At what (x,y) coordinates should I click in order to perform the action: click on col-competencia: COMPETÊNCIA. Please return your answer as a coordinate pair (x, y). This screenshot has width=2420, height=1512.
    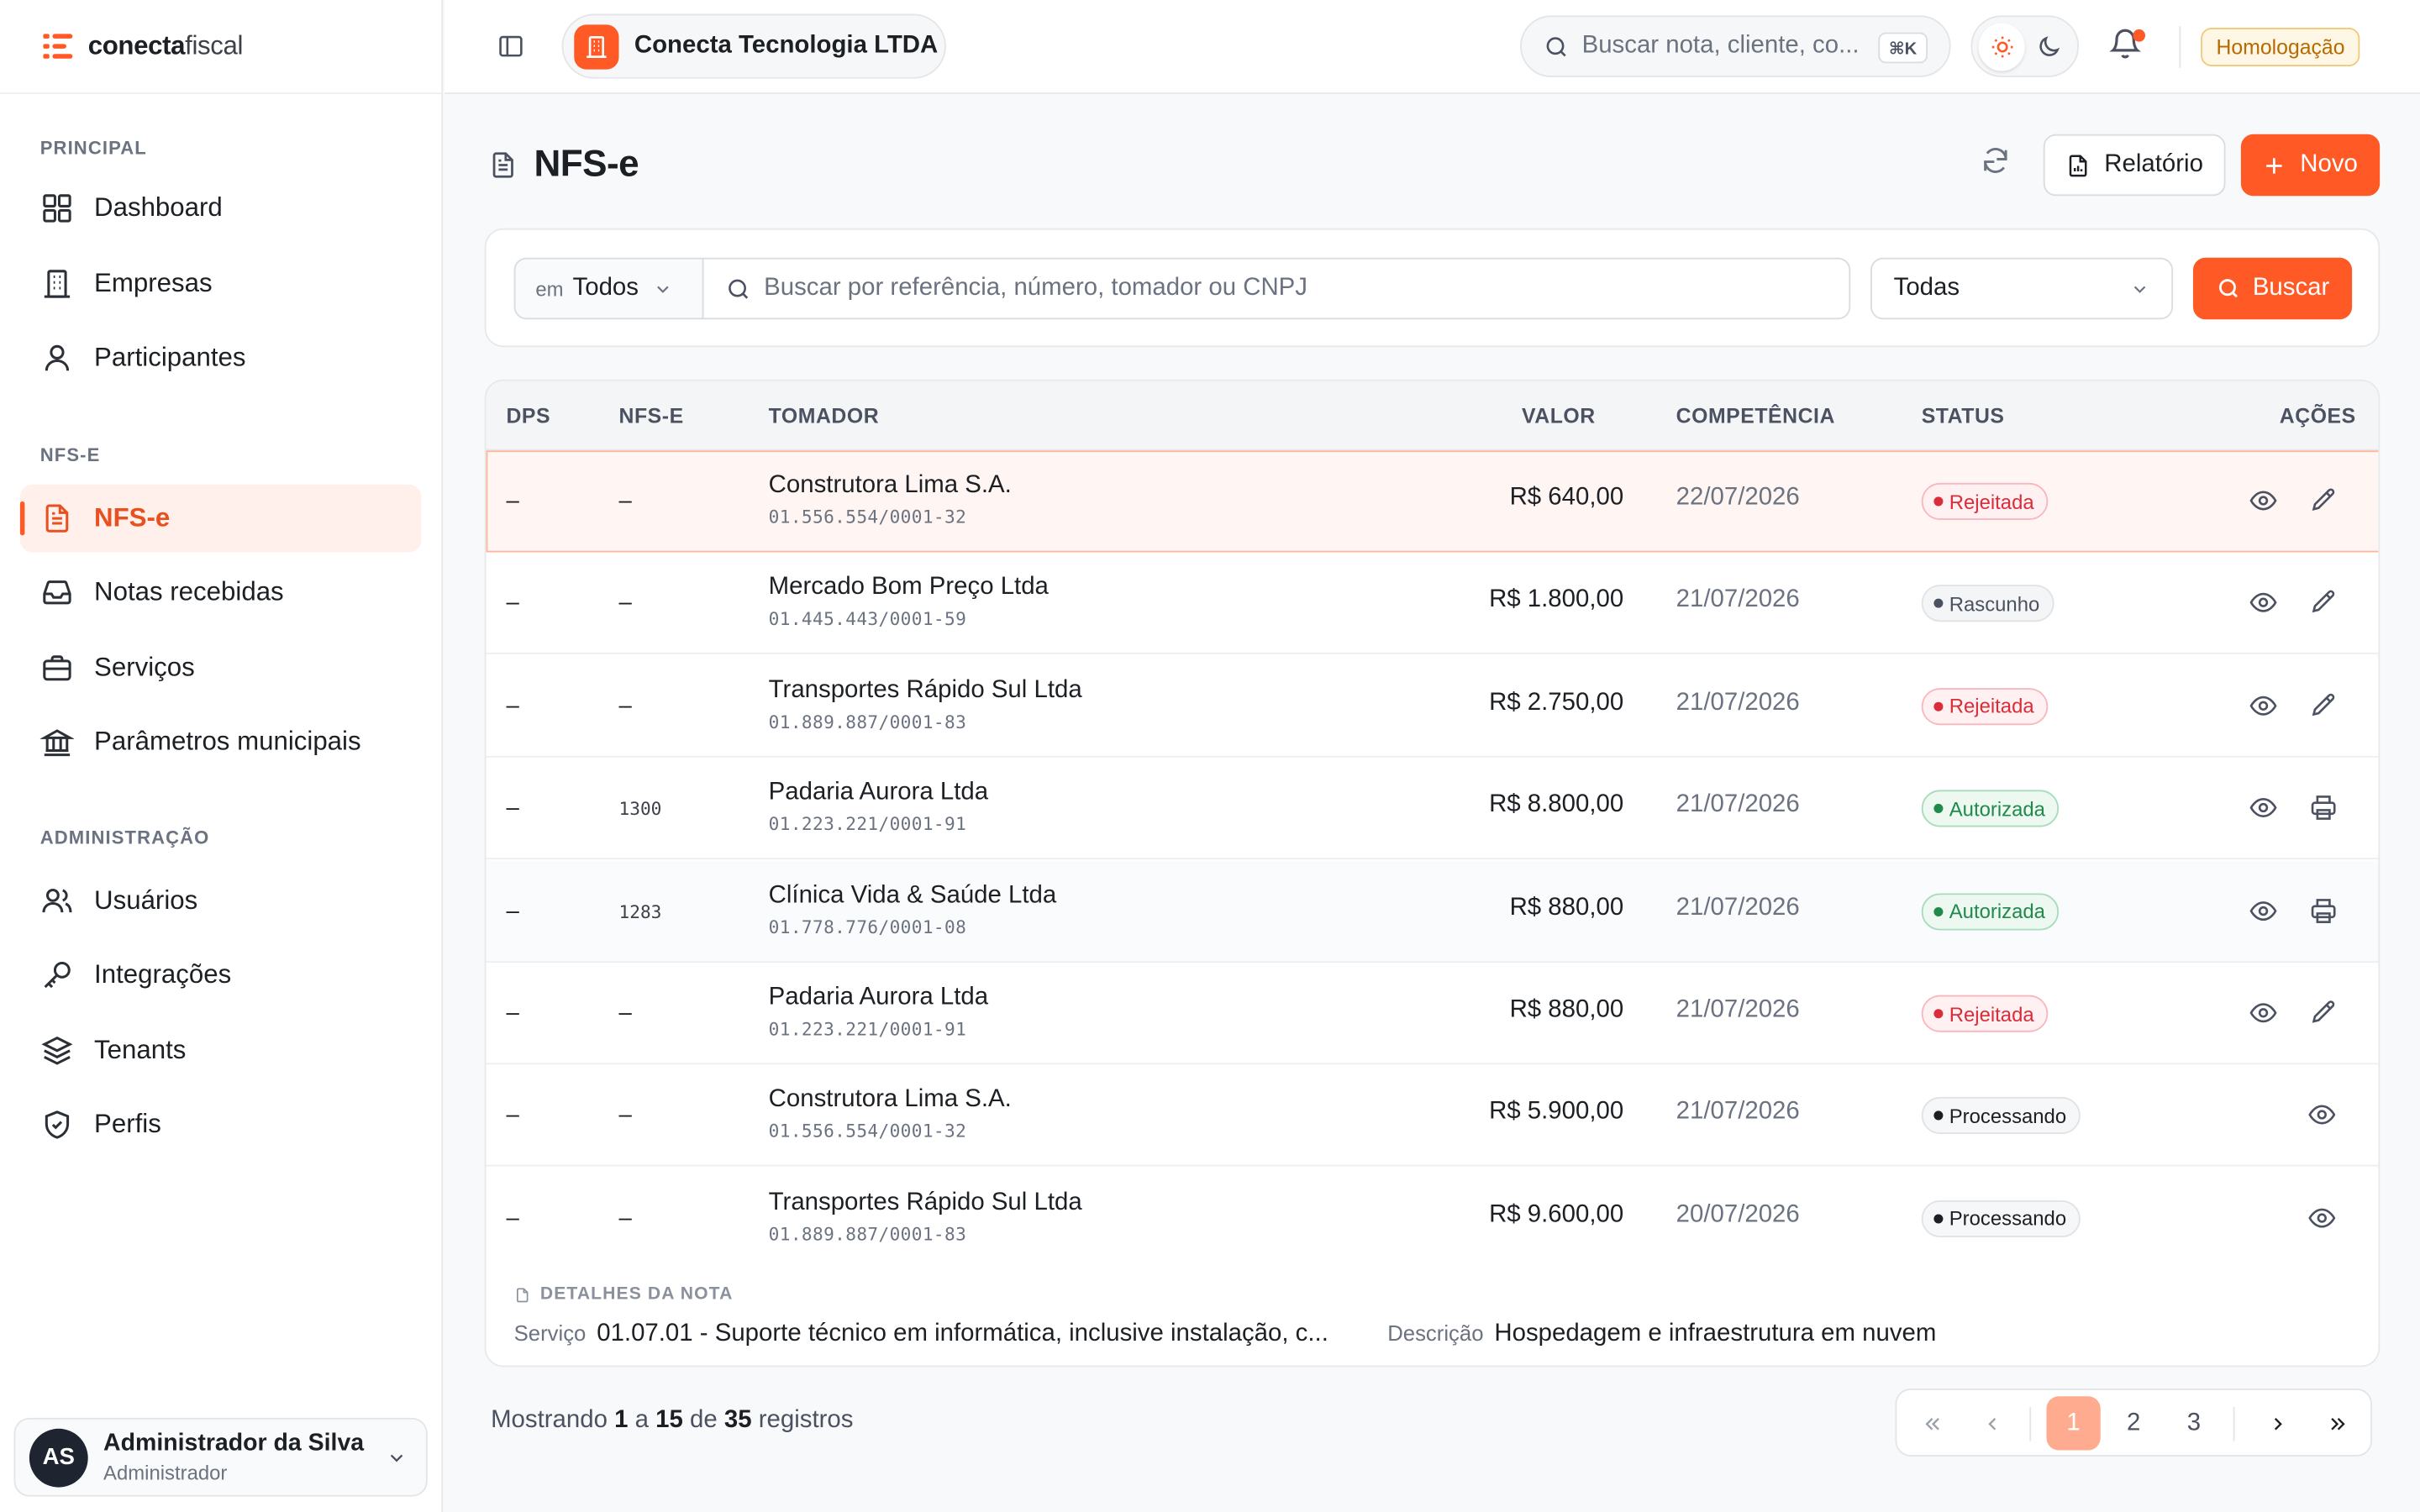
    Looking at the image, I should click on (1755, 416).